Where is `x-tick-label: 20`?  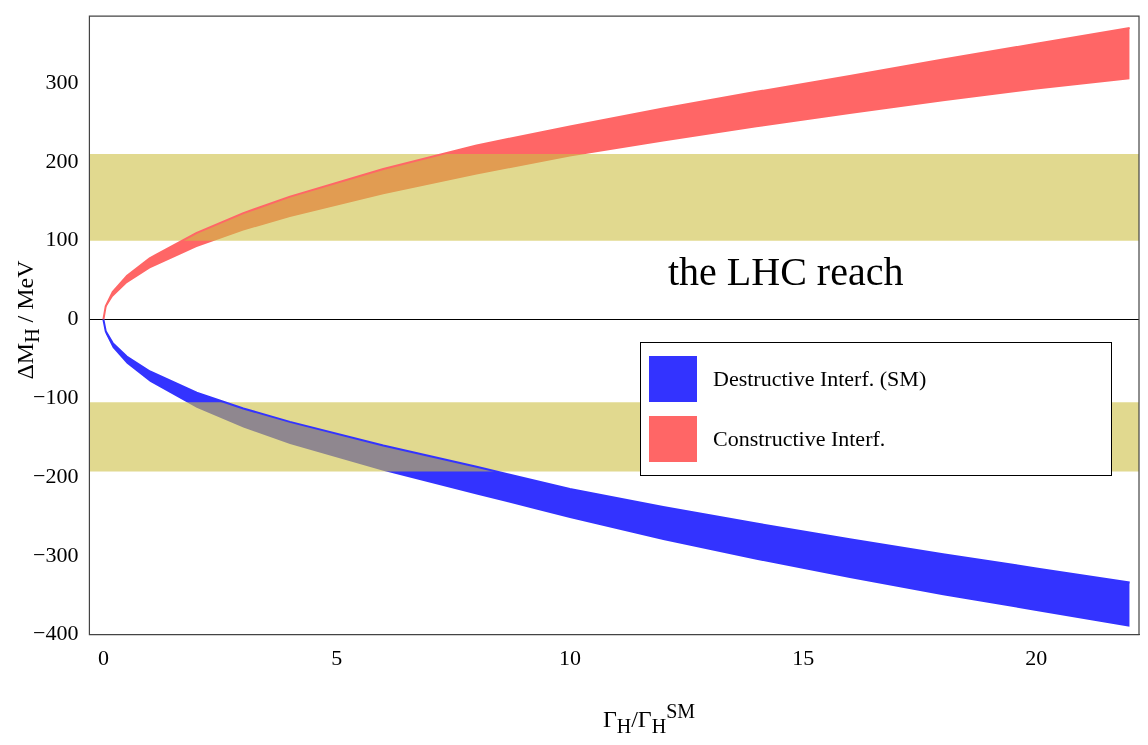
x-tick-label: 20 is located at coordinates (1036, 657).